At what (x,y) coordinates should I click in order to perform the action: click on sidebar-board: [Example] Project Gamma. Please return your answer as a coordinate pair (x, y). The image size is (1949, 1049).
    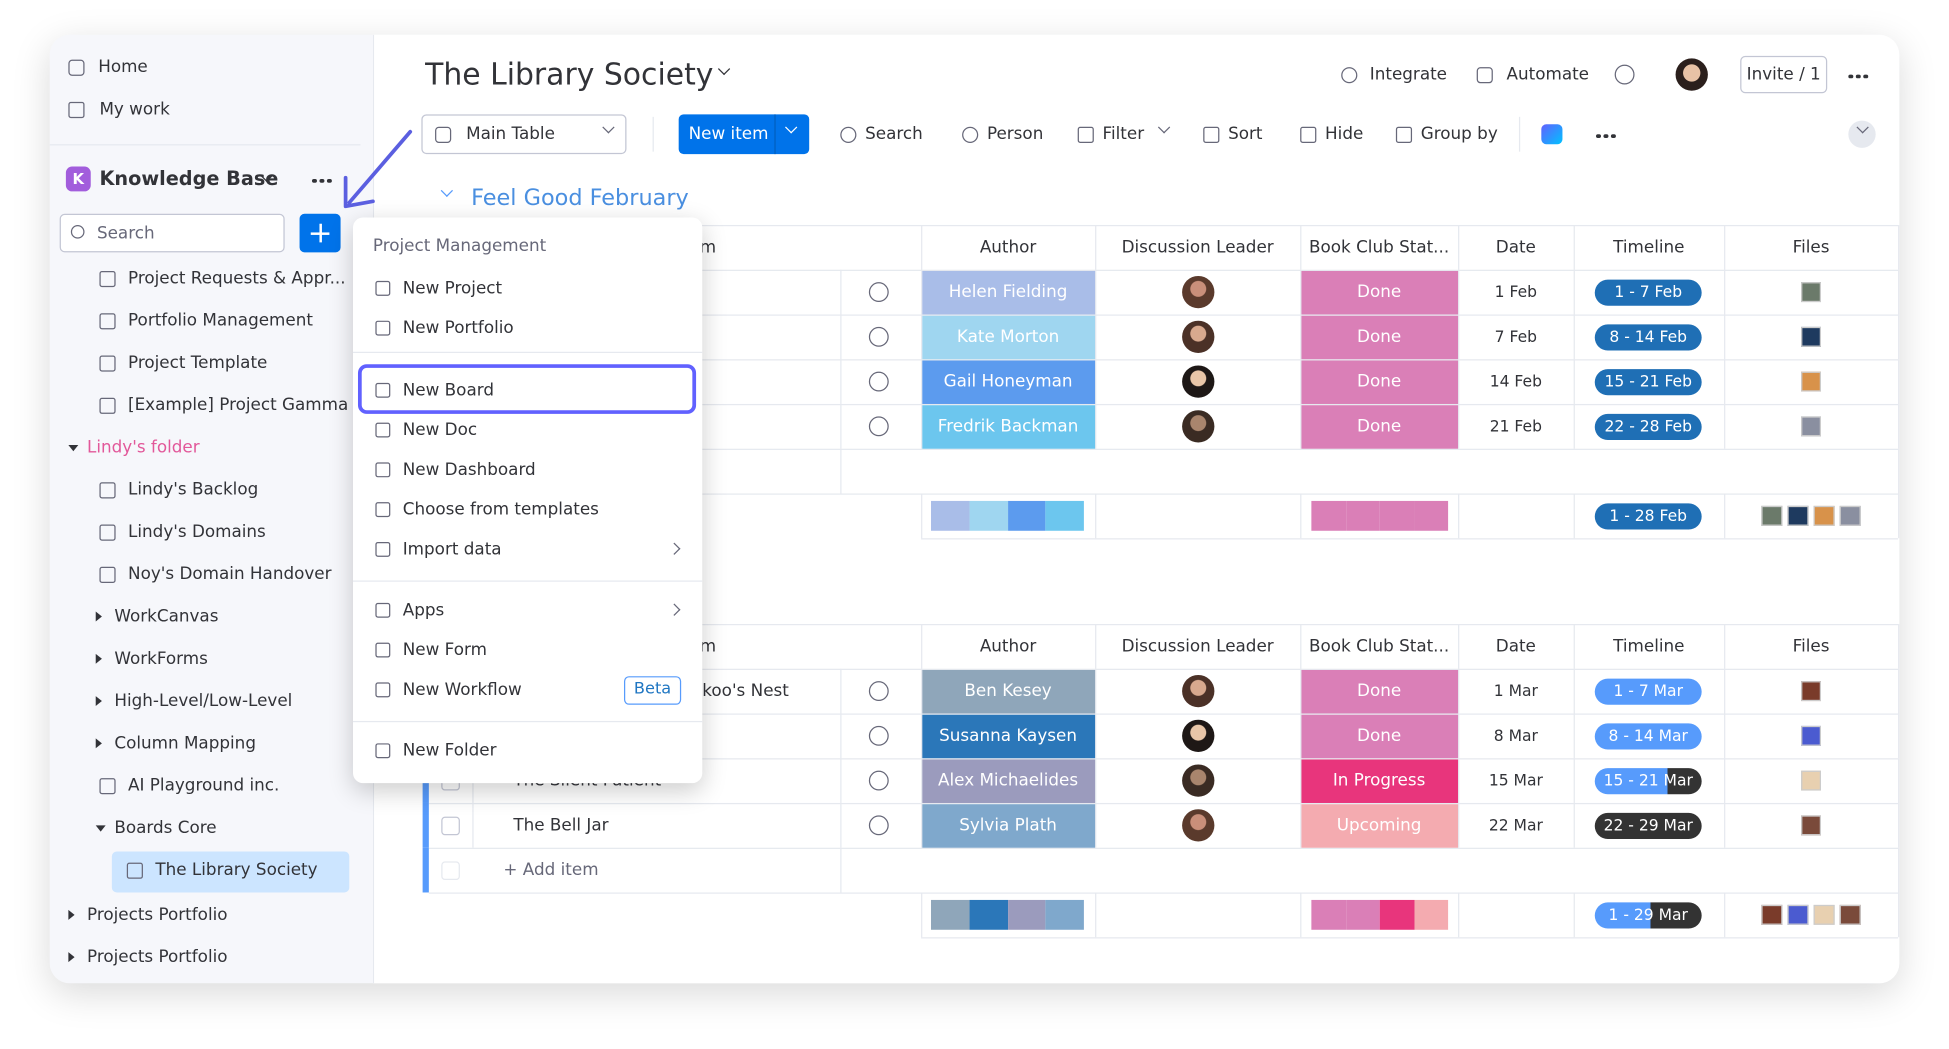
    Looking at the image, I should click on (238, 405).